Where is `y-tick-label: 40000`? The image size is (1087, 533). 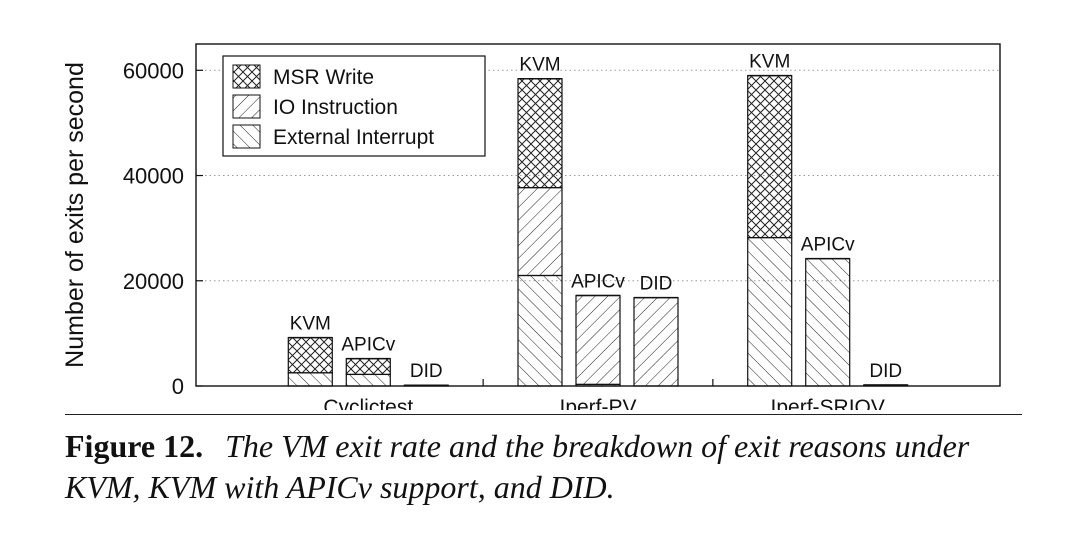
y-tick-label: 40000 is located at coordinates (153, 176).